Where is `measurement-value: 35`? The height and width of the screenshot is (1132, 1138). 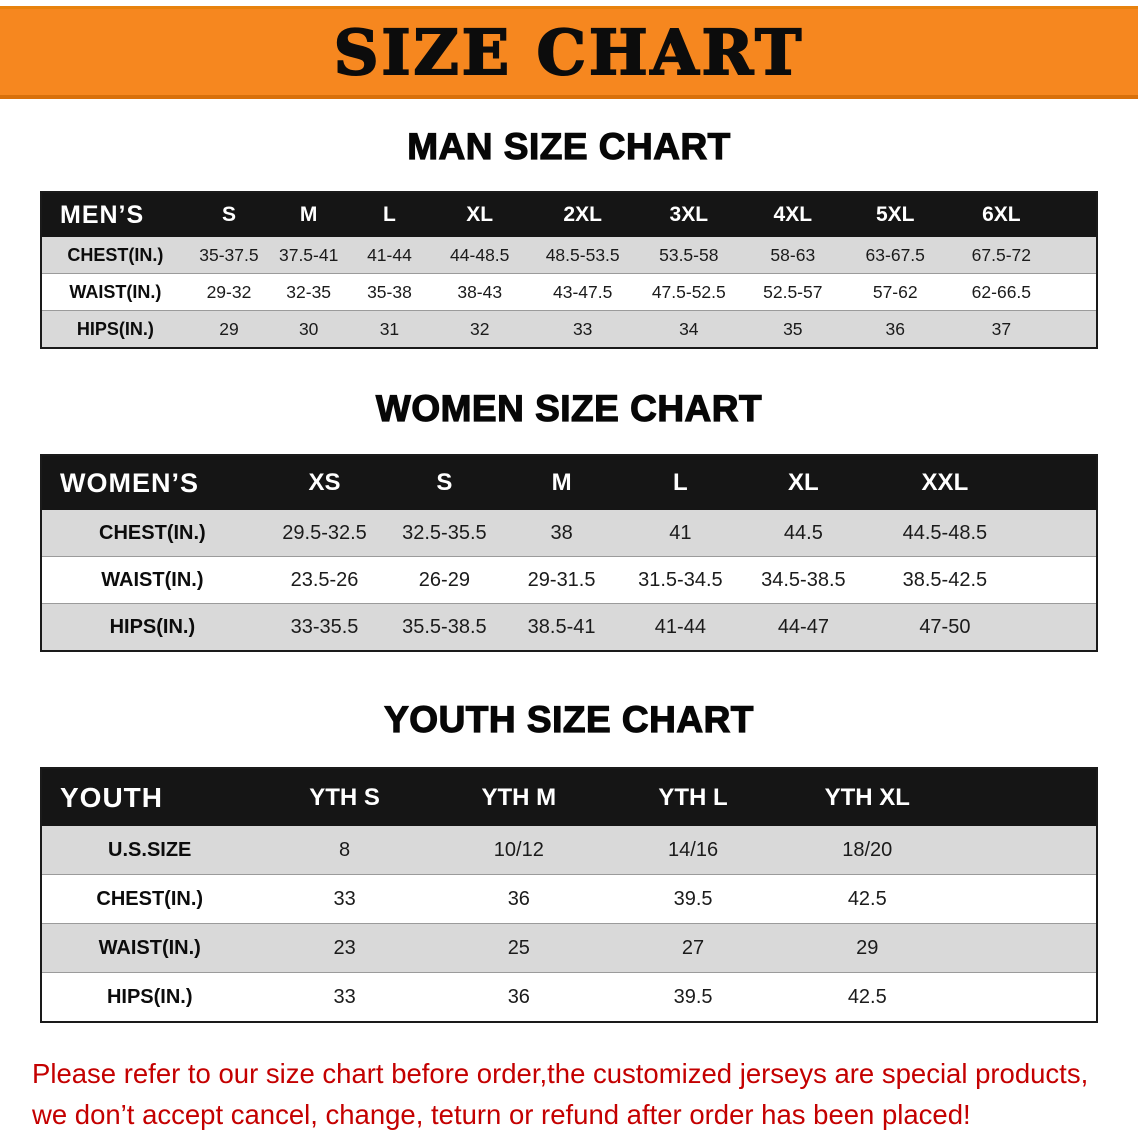 measurement-value: 35 is located at coordinates (793, 328).